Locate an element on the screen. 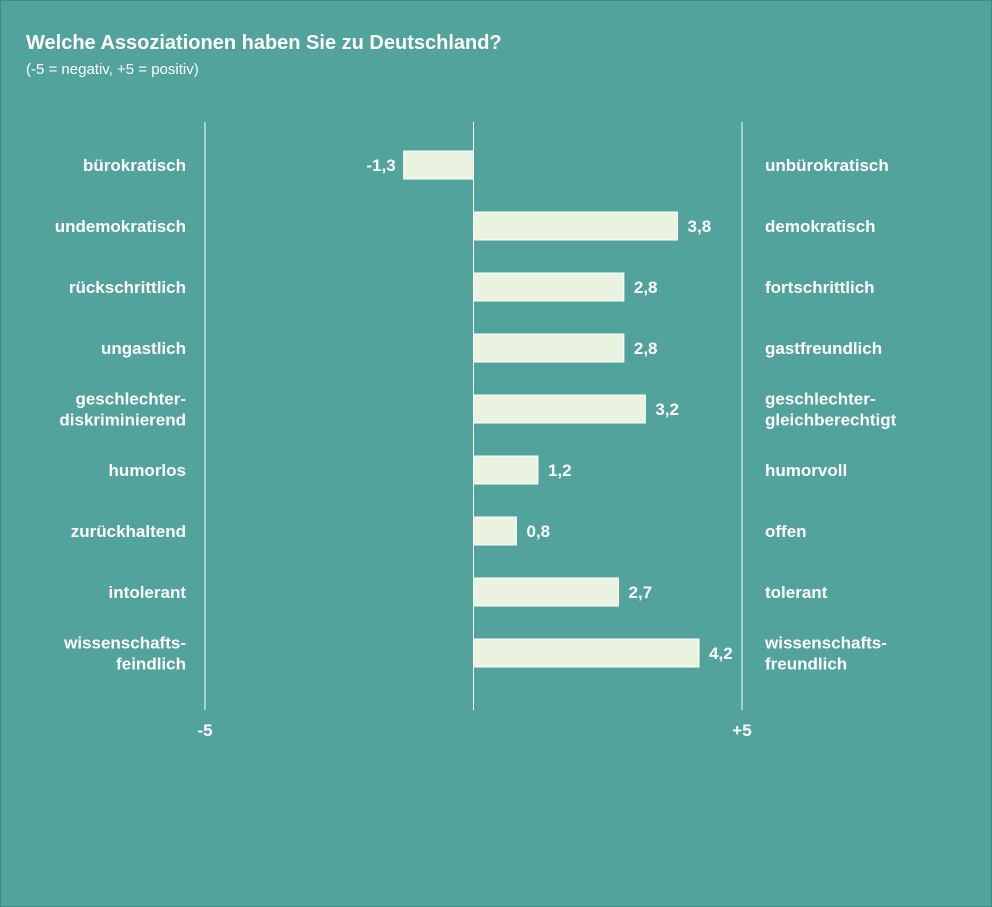  category-label-negative: humorlos is located at coordinates (147, 470).